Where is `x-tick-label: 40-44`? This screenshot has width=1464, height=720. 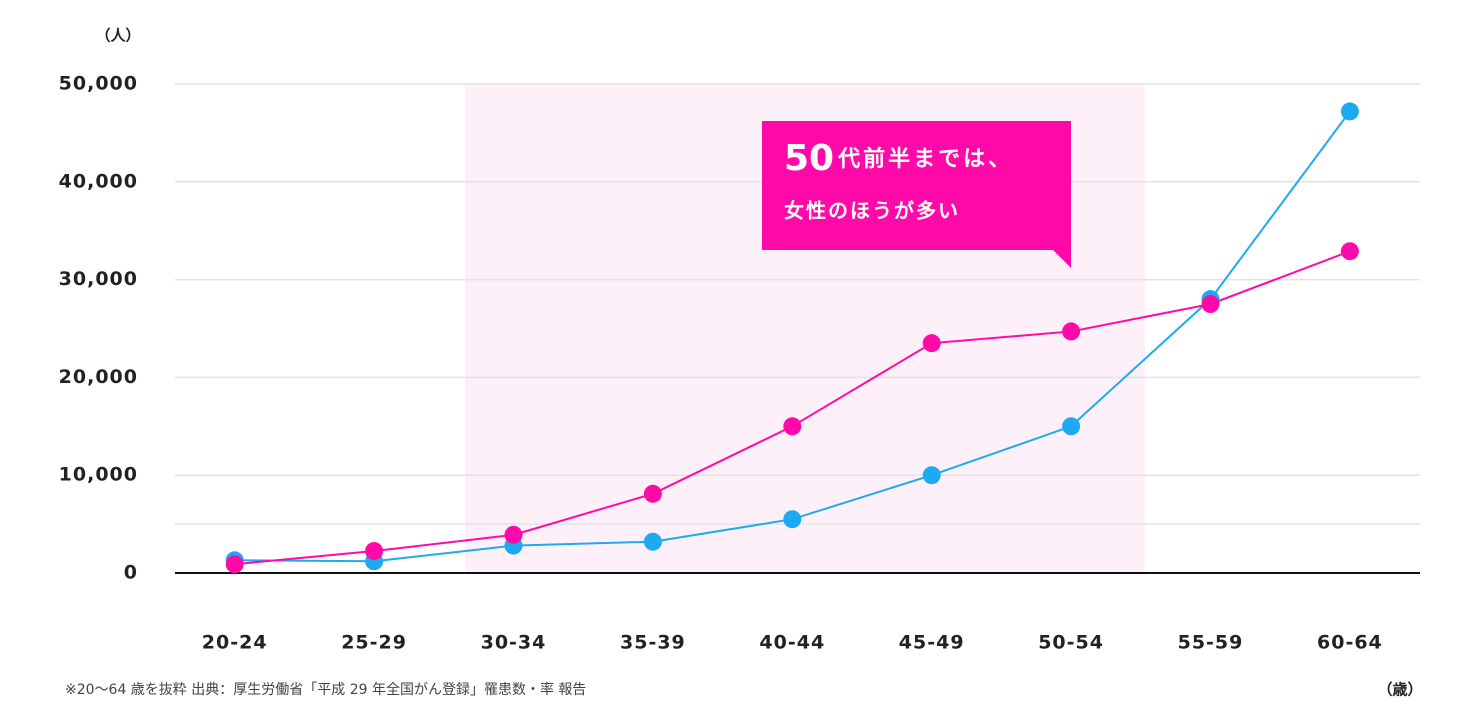
x-tick-label: 40-44 is located at coordinates (792, 643).